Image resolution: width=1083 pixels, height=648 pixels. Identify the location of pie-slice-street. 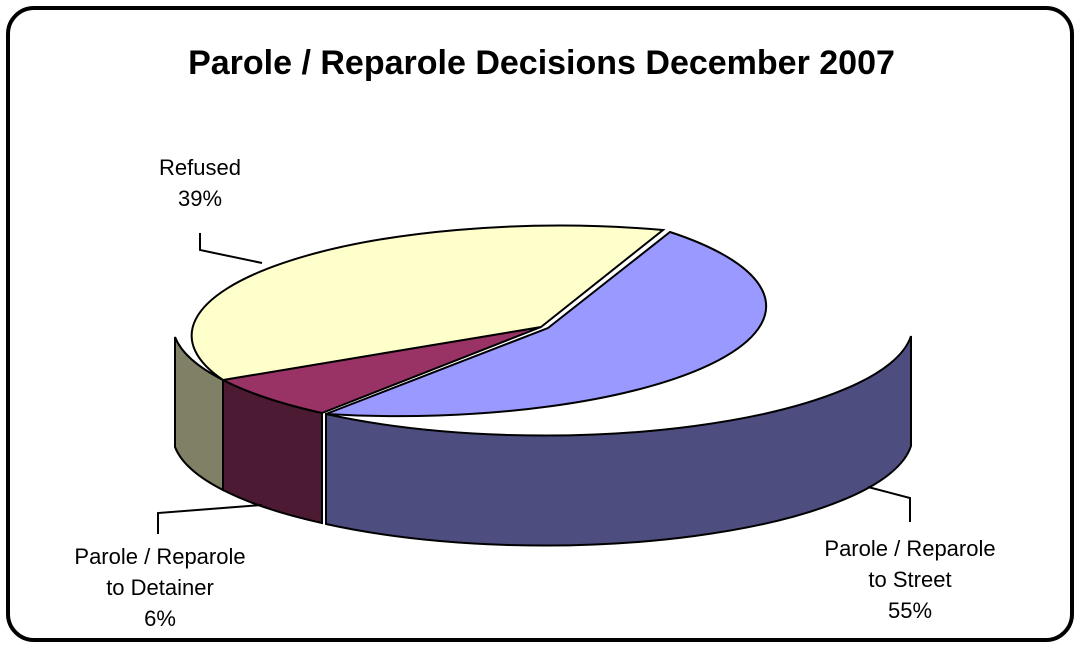
(546, 324).